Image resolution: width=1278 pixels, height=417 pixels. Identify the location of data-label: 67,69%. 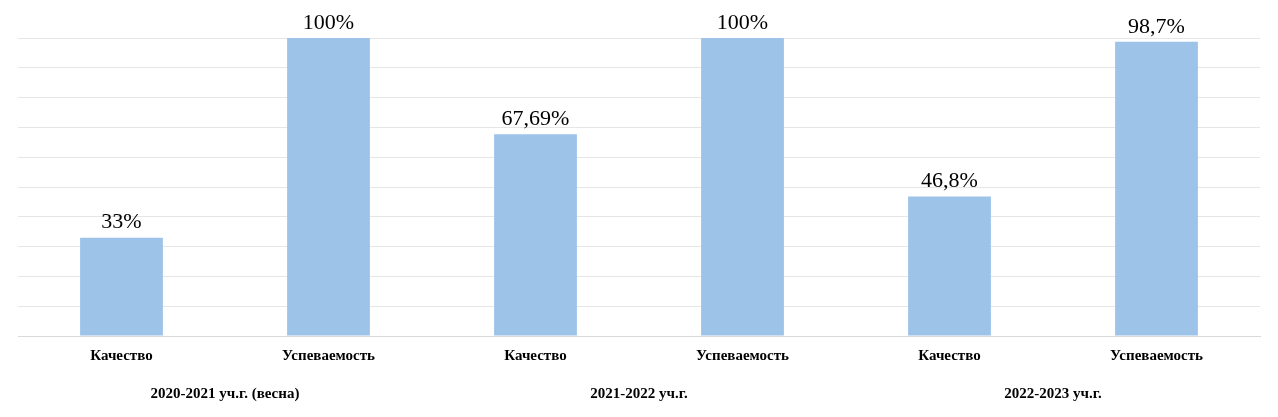
(535, 118).